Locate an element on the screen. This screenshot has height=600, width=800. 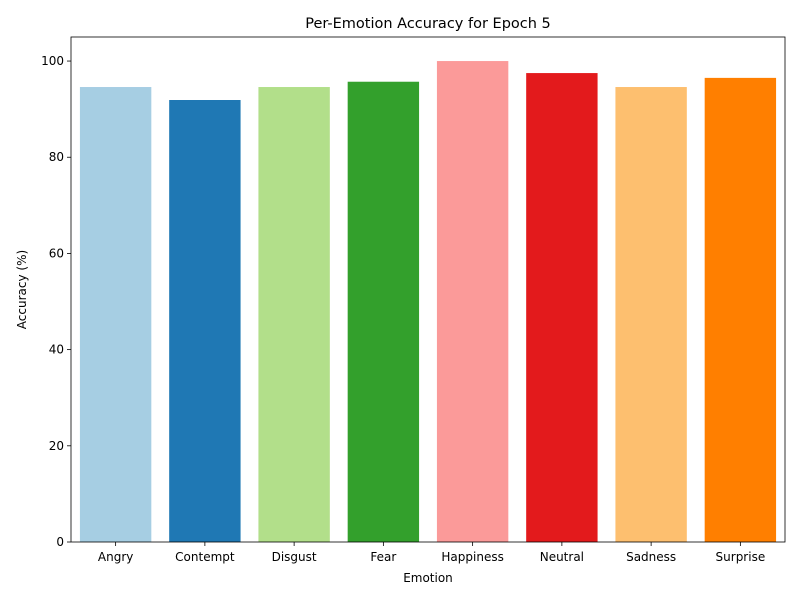
y-tick-label: 20 is located at coordinates (56, 446).